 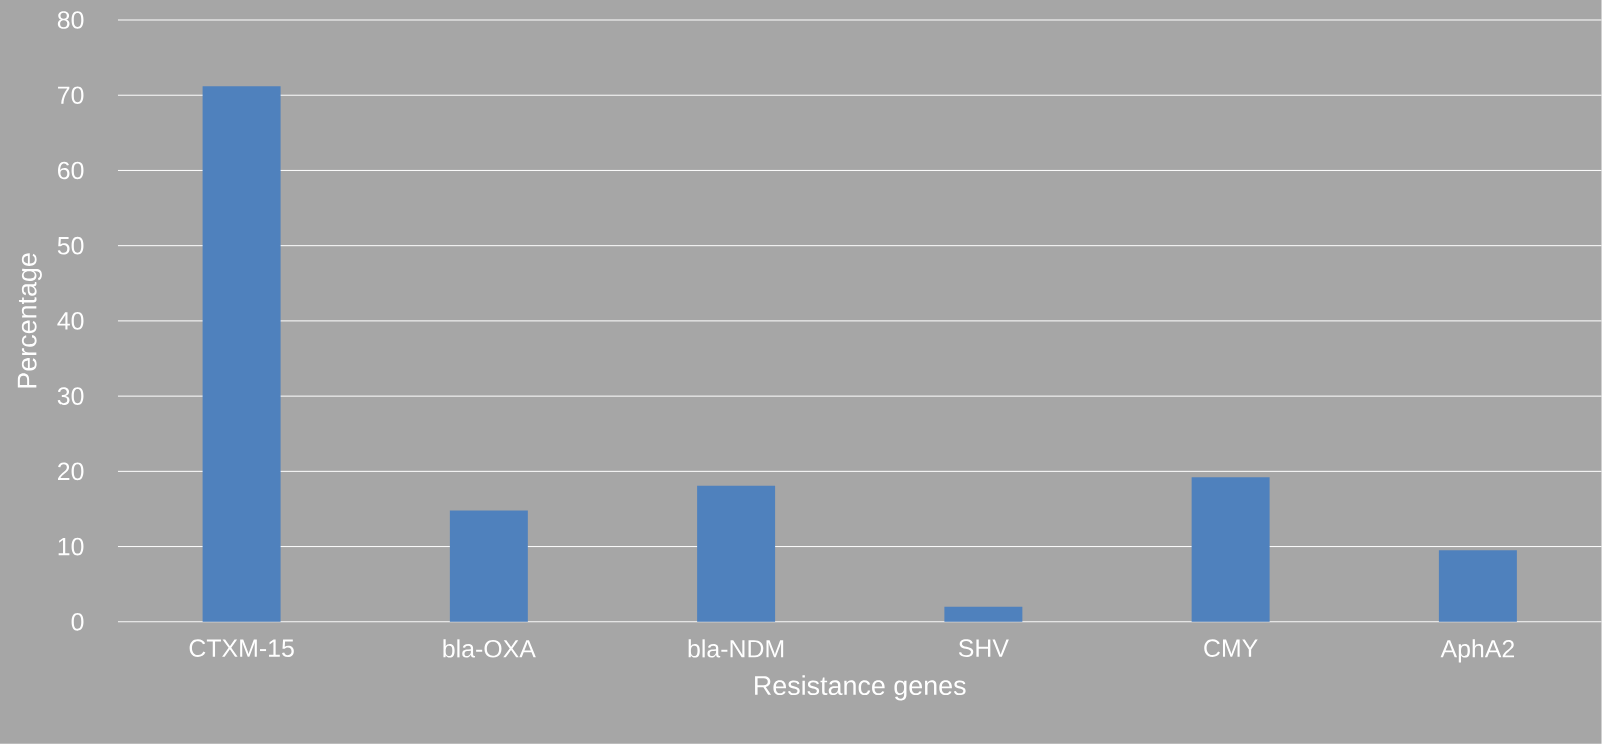 I want to click on y-tick-label: 40, so click(x=70, y=321).